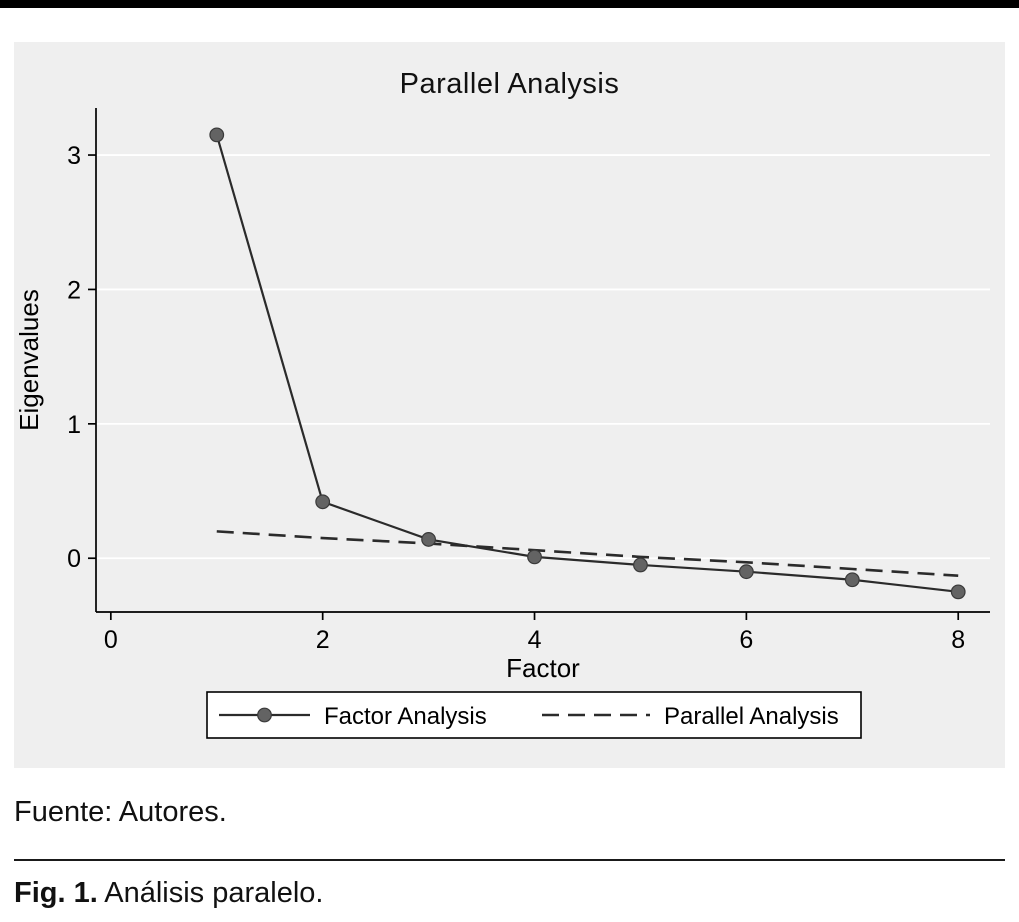 This screenshot has width=1019, height=922. Describe the element at coordinates (74, 156) in the screenshot. I see `y-tick-label: 3` at that location.